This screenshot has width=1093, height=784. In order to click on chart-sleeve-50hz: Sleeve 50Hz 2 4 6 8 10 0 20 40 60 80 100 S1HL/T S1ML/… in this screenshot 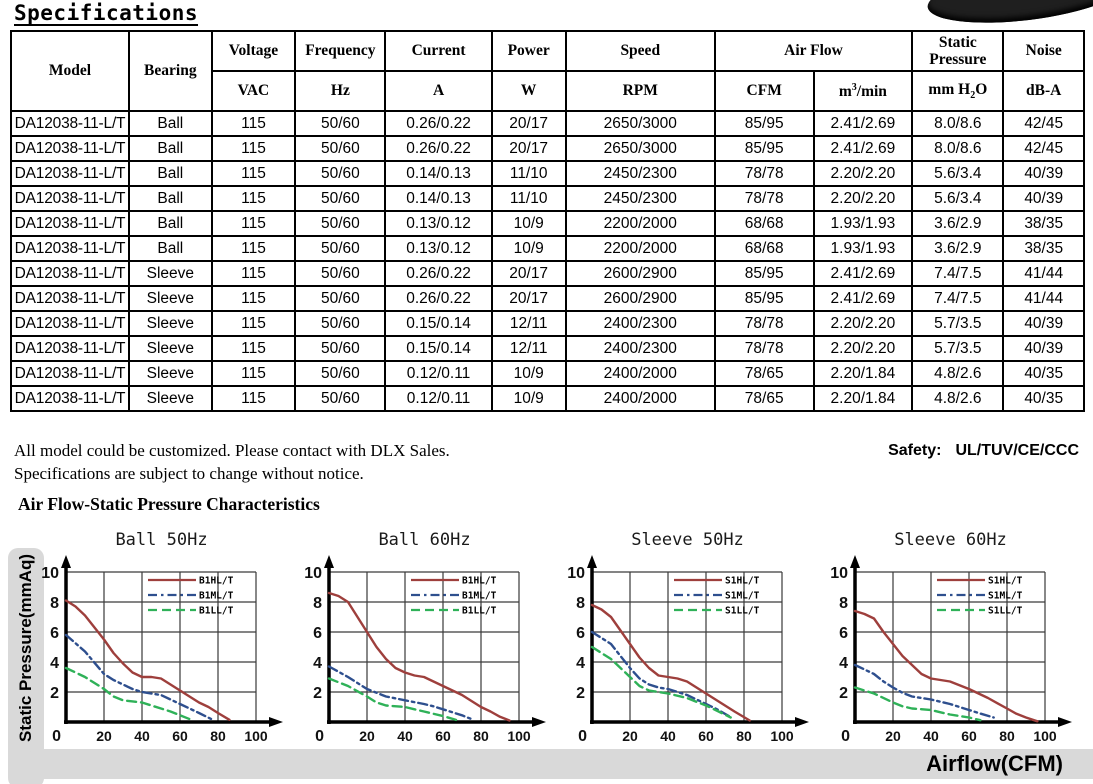, I will do `click(687, 642)`.